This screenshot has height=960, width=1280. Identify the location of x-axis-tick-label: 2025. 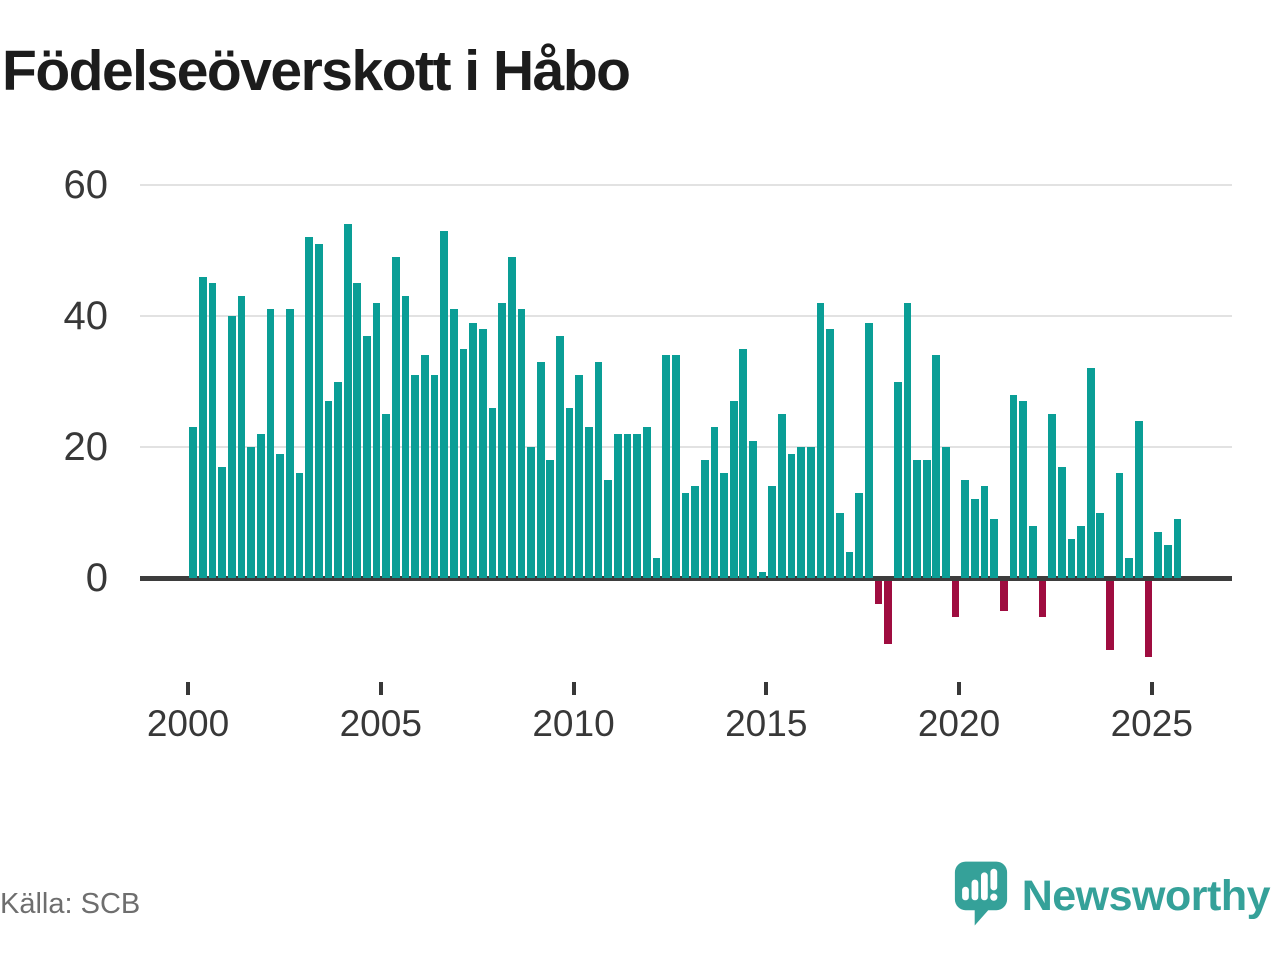
(1151, 723).